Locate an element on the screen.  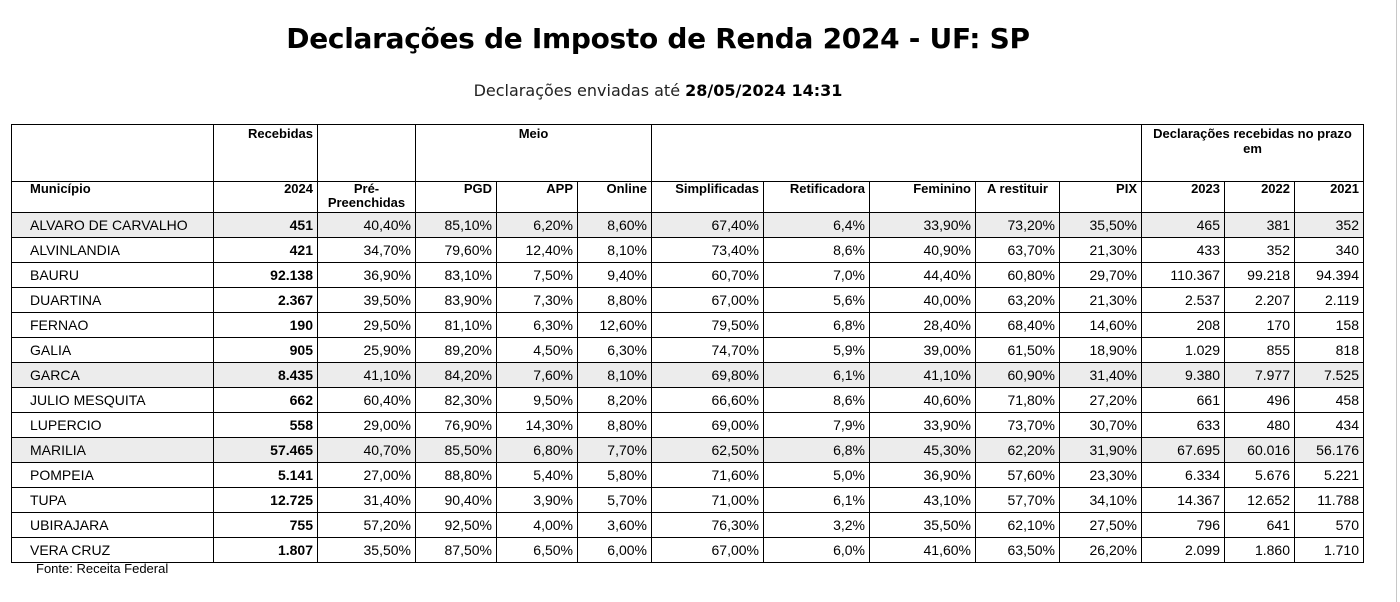
table-cell: 85,50% is located at coordinates (456, 450).